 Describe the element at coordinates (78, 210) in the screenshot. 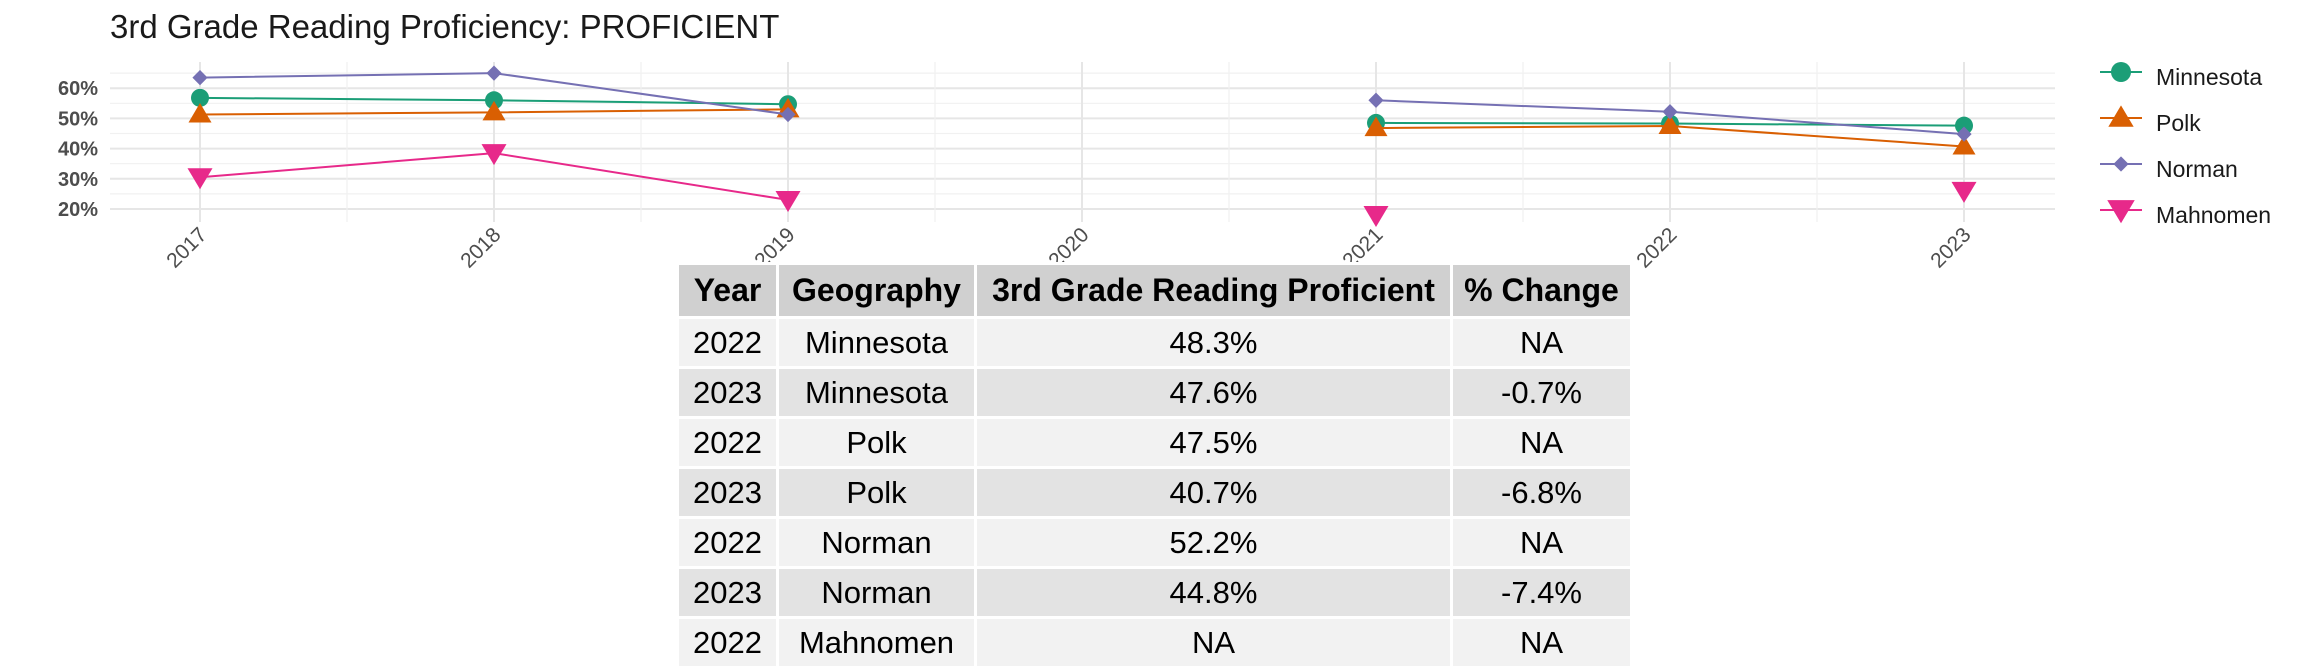

I see `y-tick-label: 20%` at that location.